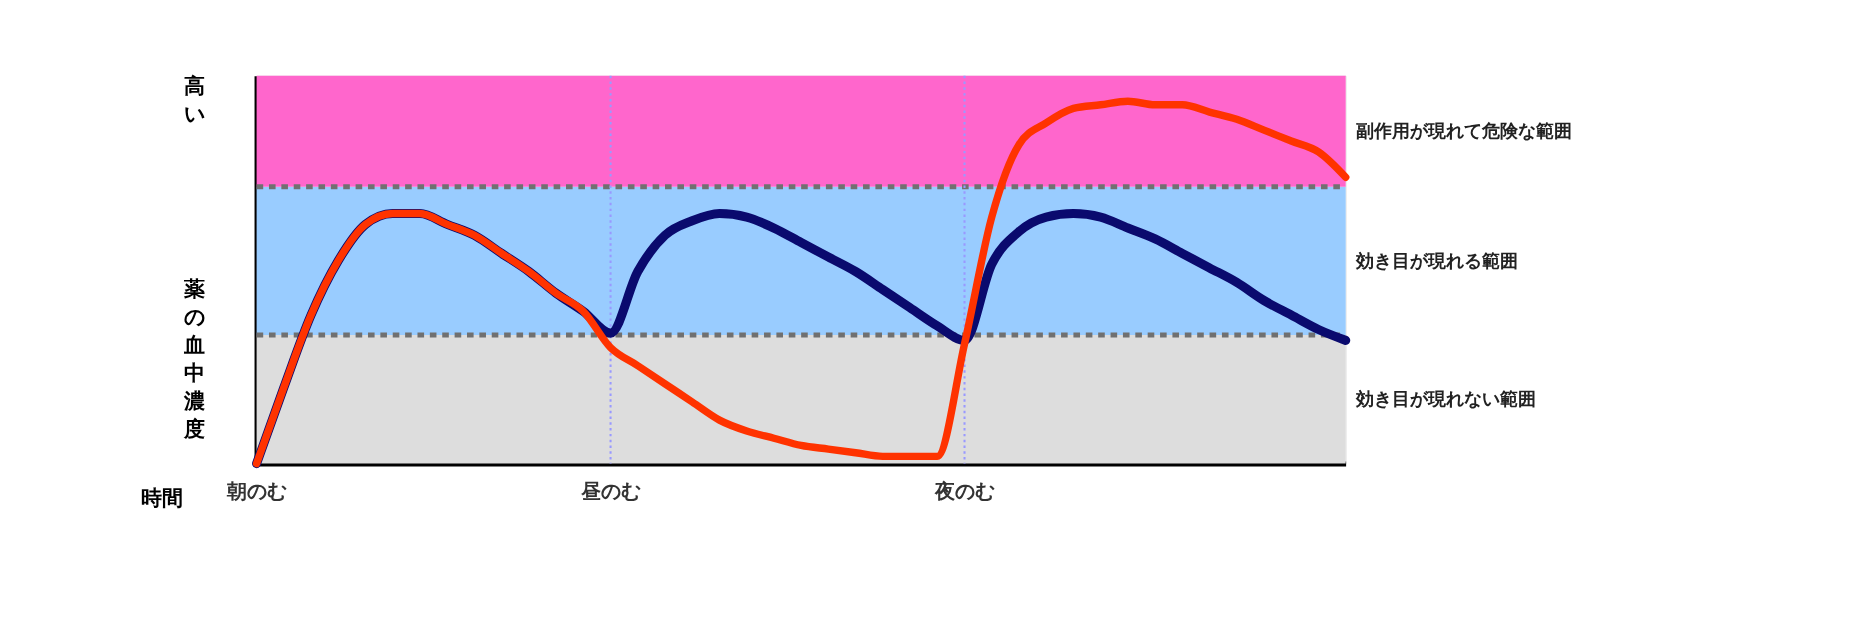 The image size is (1849, 641). I want to click on x-axis-title: 時間, so click(161, 497).